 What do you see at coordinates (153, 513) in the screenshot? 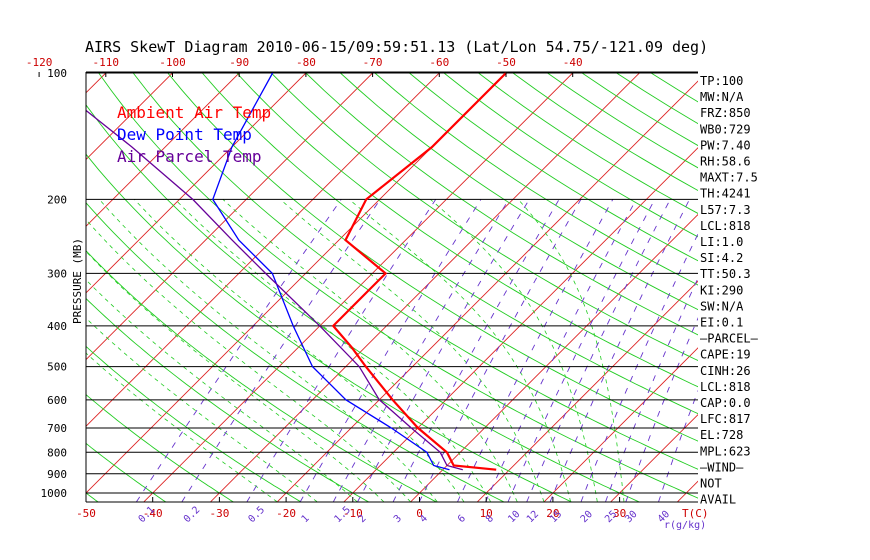
I see `bottom-temp-label: -40` at bounding box center [153, 513].